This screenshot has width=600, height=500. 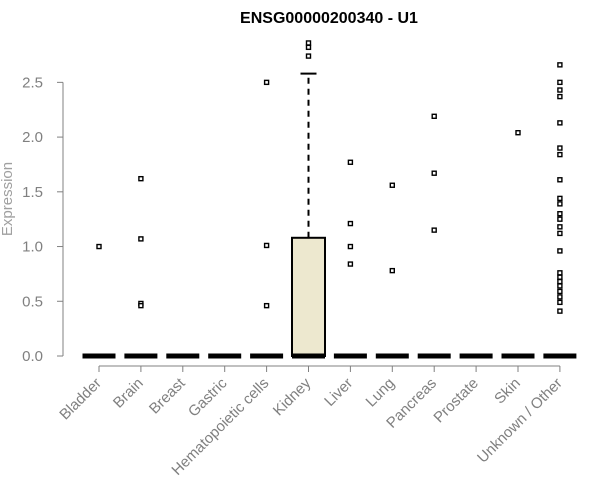 I want to click on x-tick-label: Brain, so click(x=128, y=393).